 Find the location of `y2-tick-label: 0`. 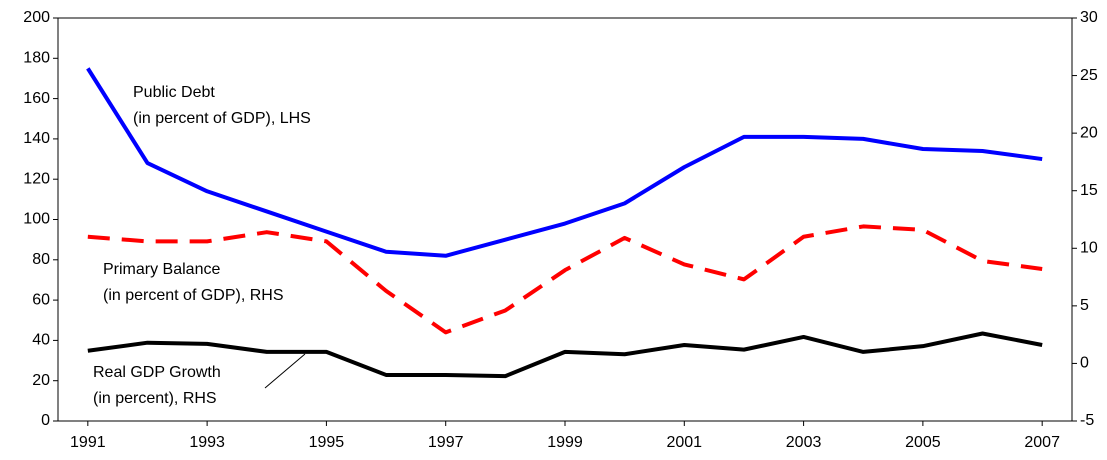

y2-tick-label: 0 is located at coordinates (1084, 363).